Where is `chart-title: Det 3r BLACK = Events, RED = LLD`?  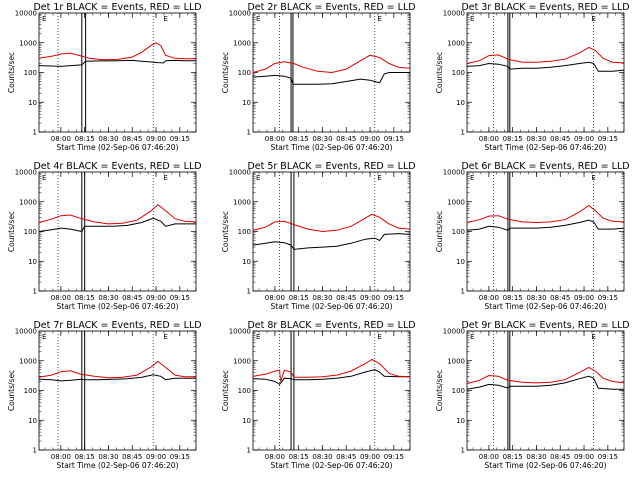
chart-title: Det 3r BLACK = Events, RED = LLD is located at coordinates (545, 7).